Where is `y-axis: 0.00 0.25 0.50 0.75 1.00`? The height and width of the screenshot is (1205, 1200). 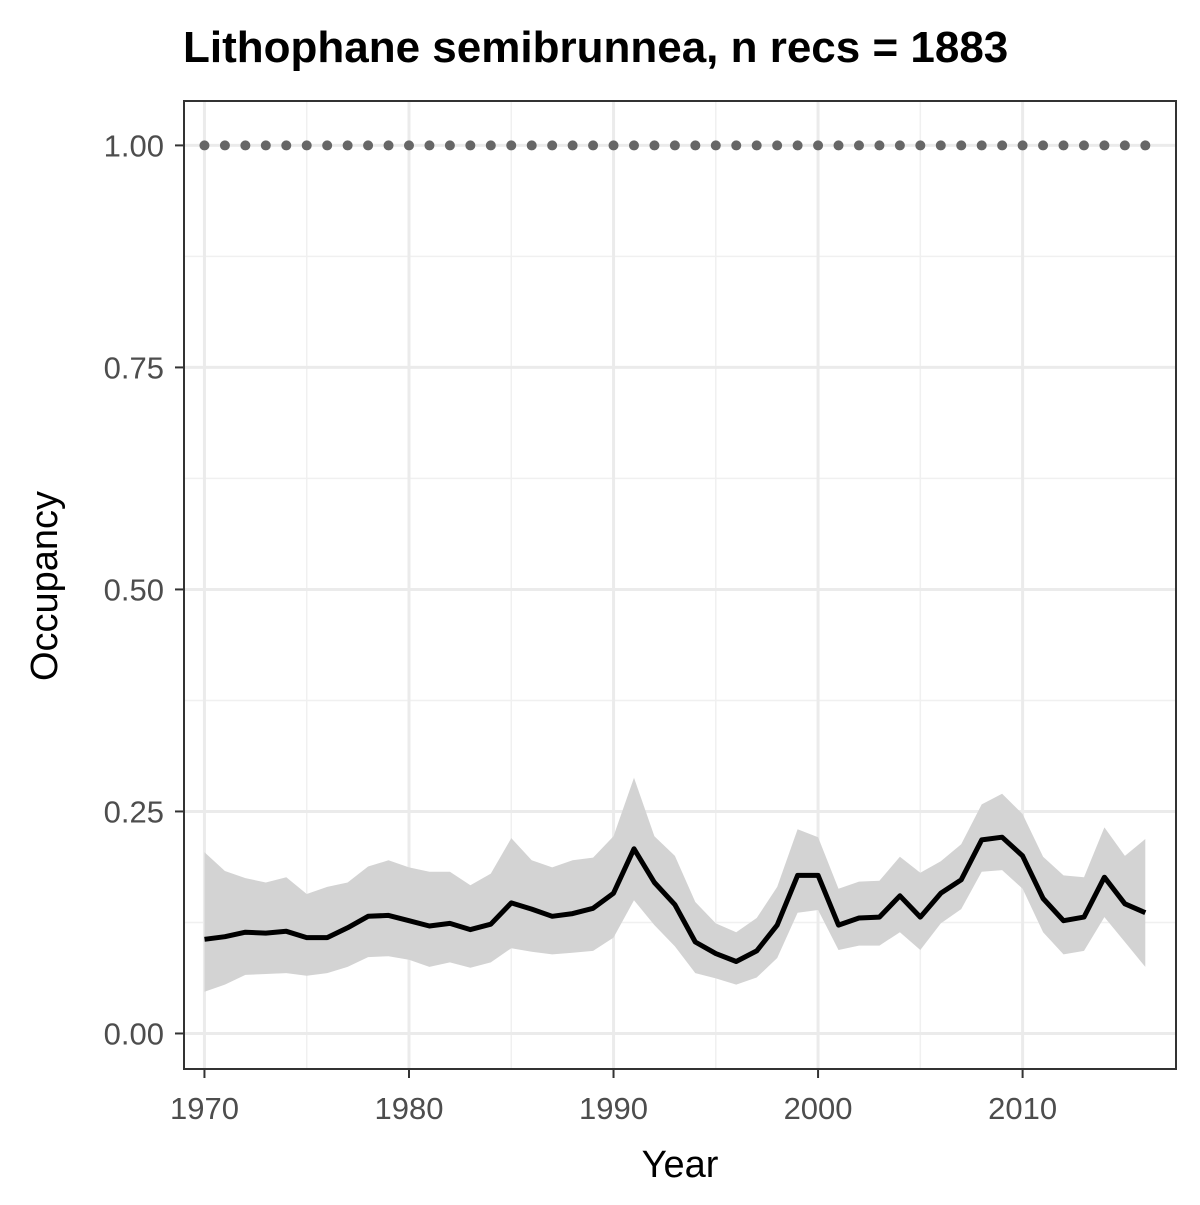
y-axis: 0.00 0.25 0.50 0.75 1.00 is located at coordinates (144, 589).